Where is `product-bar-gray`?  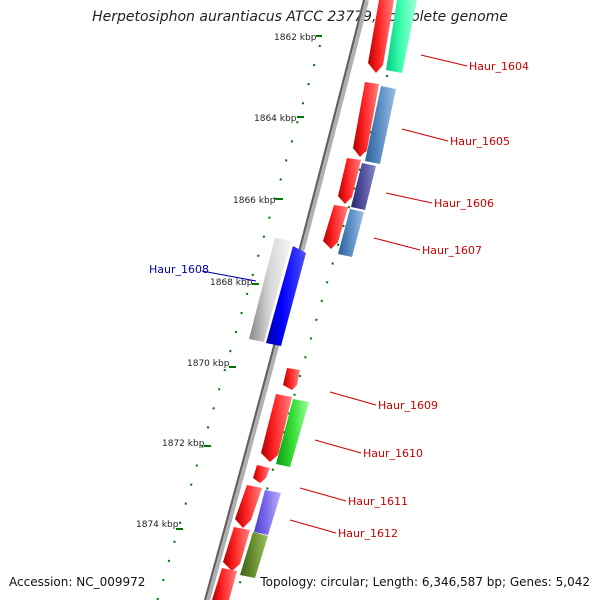 product-bar-gray is located at coordinates (270, 290).